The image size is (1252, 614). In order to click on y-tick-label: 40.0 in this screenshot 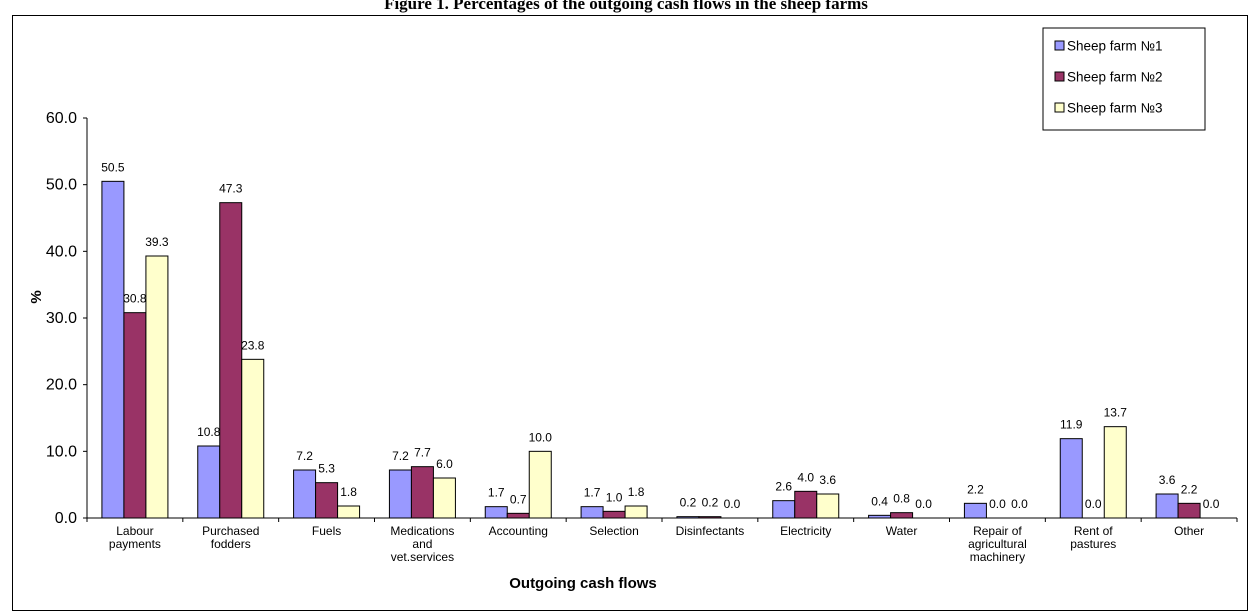, I will do `click(61, 251)`.